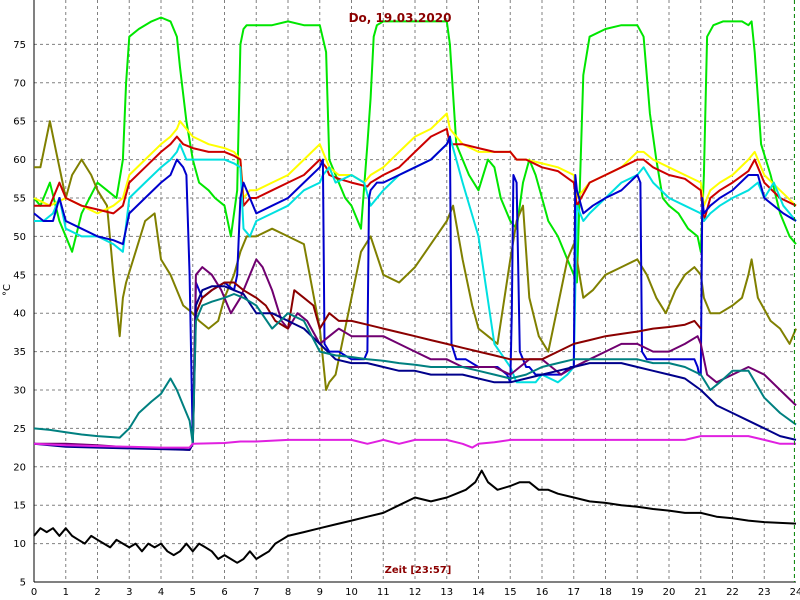  What do you see at coordinates (19, 275) in the screenshot?
I see `y-tick-label: 45` at bounding box center [19, 275].